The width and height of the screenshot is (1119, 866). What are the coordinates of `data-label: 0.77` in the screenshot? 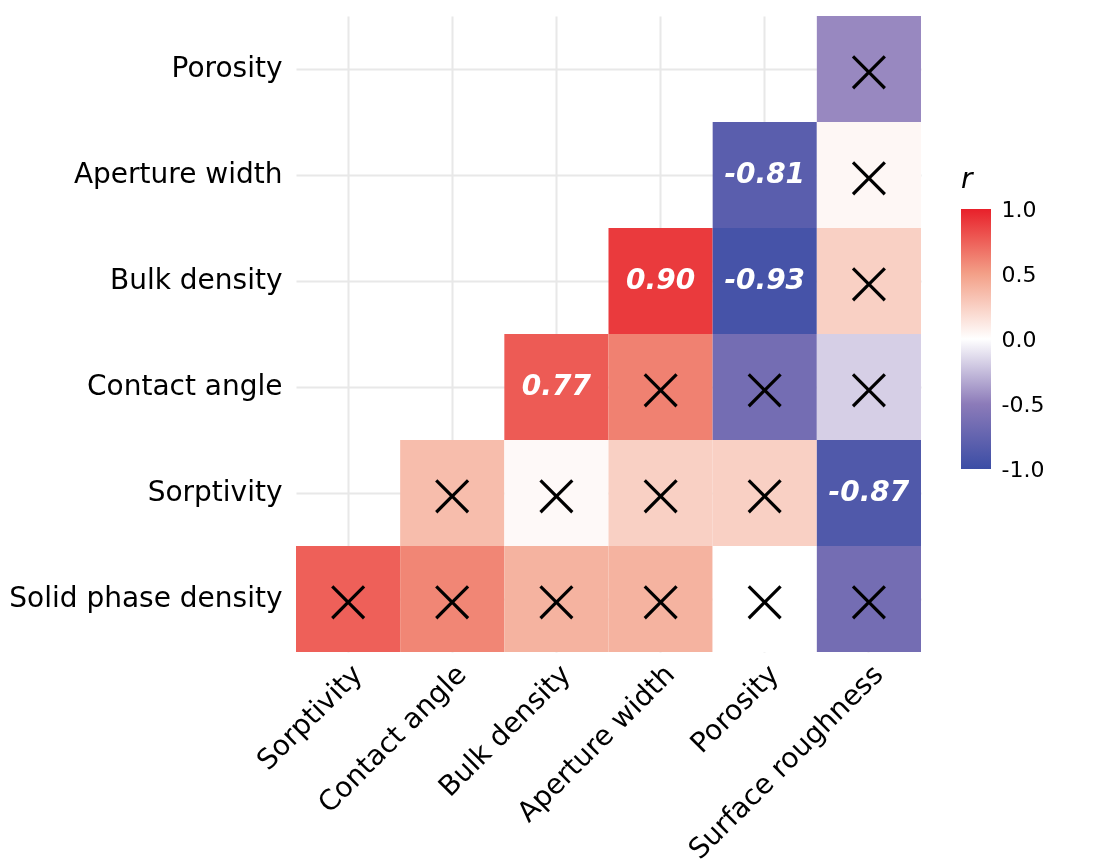 It's located at (556, 385).